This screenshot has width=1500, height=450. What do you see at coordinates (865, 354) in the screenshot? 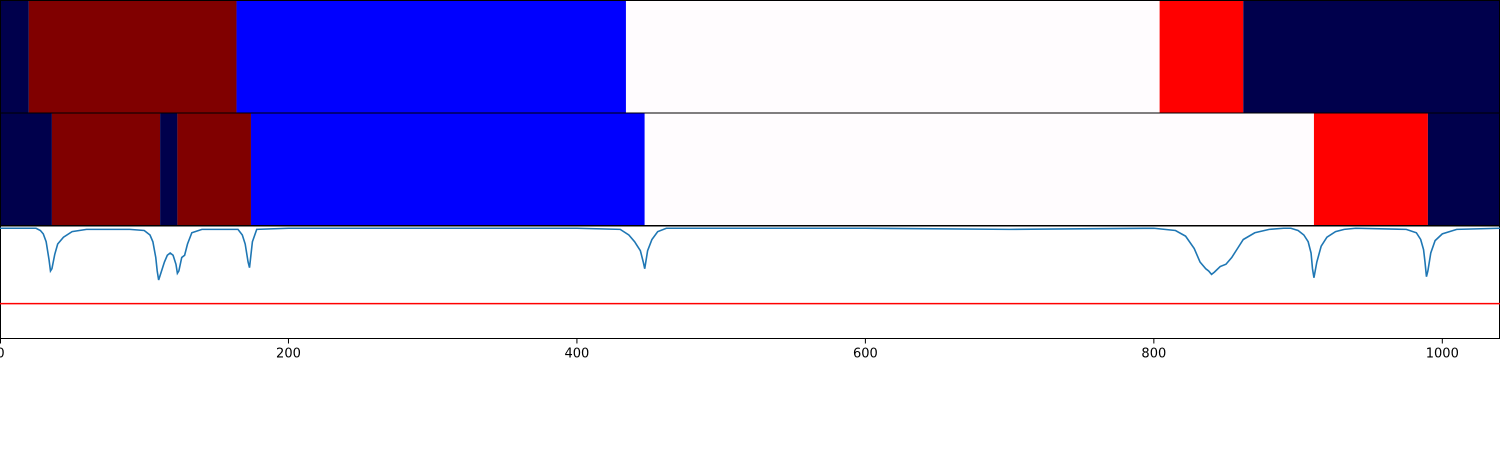
I see `x-tick-label-600: 600` at bounding box center [865, 354].